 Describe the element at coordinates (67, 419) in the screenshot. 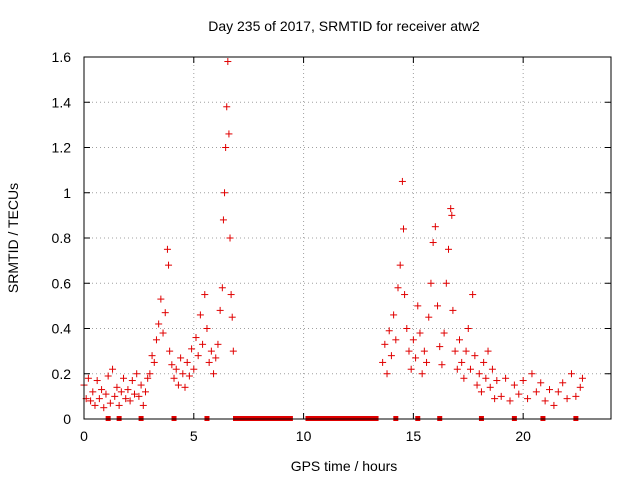

I see `y-tick-label: 0` at that location.